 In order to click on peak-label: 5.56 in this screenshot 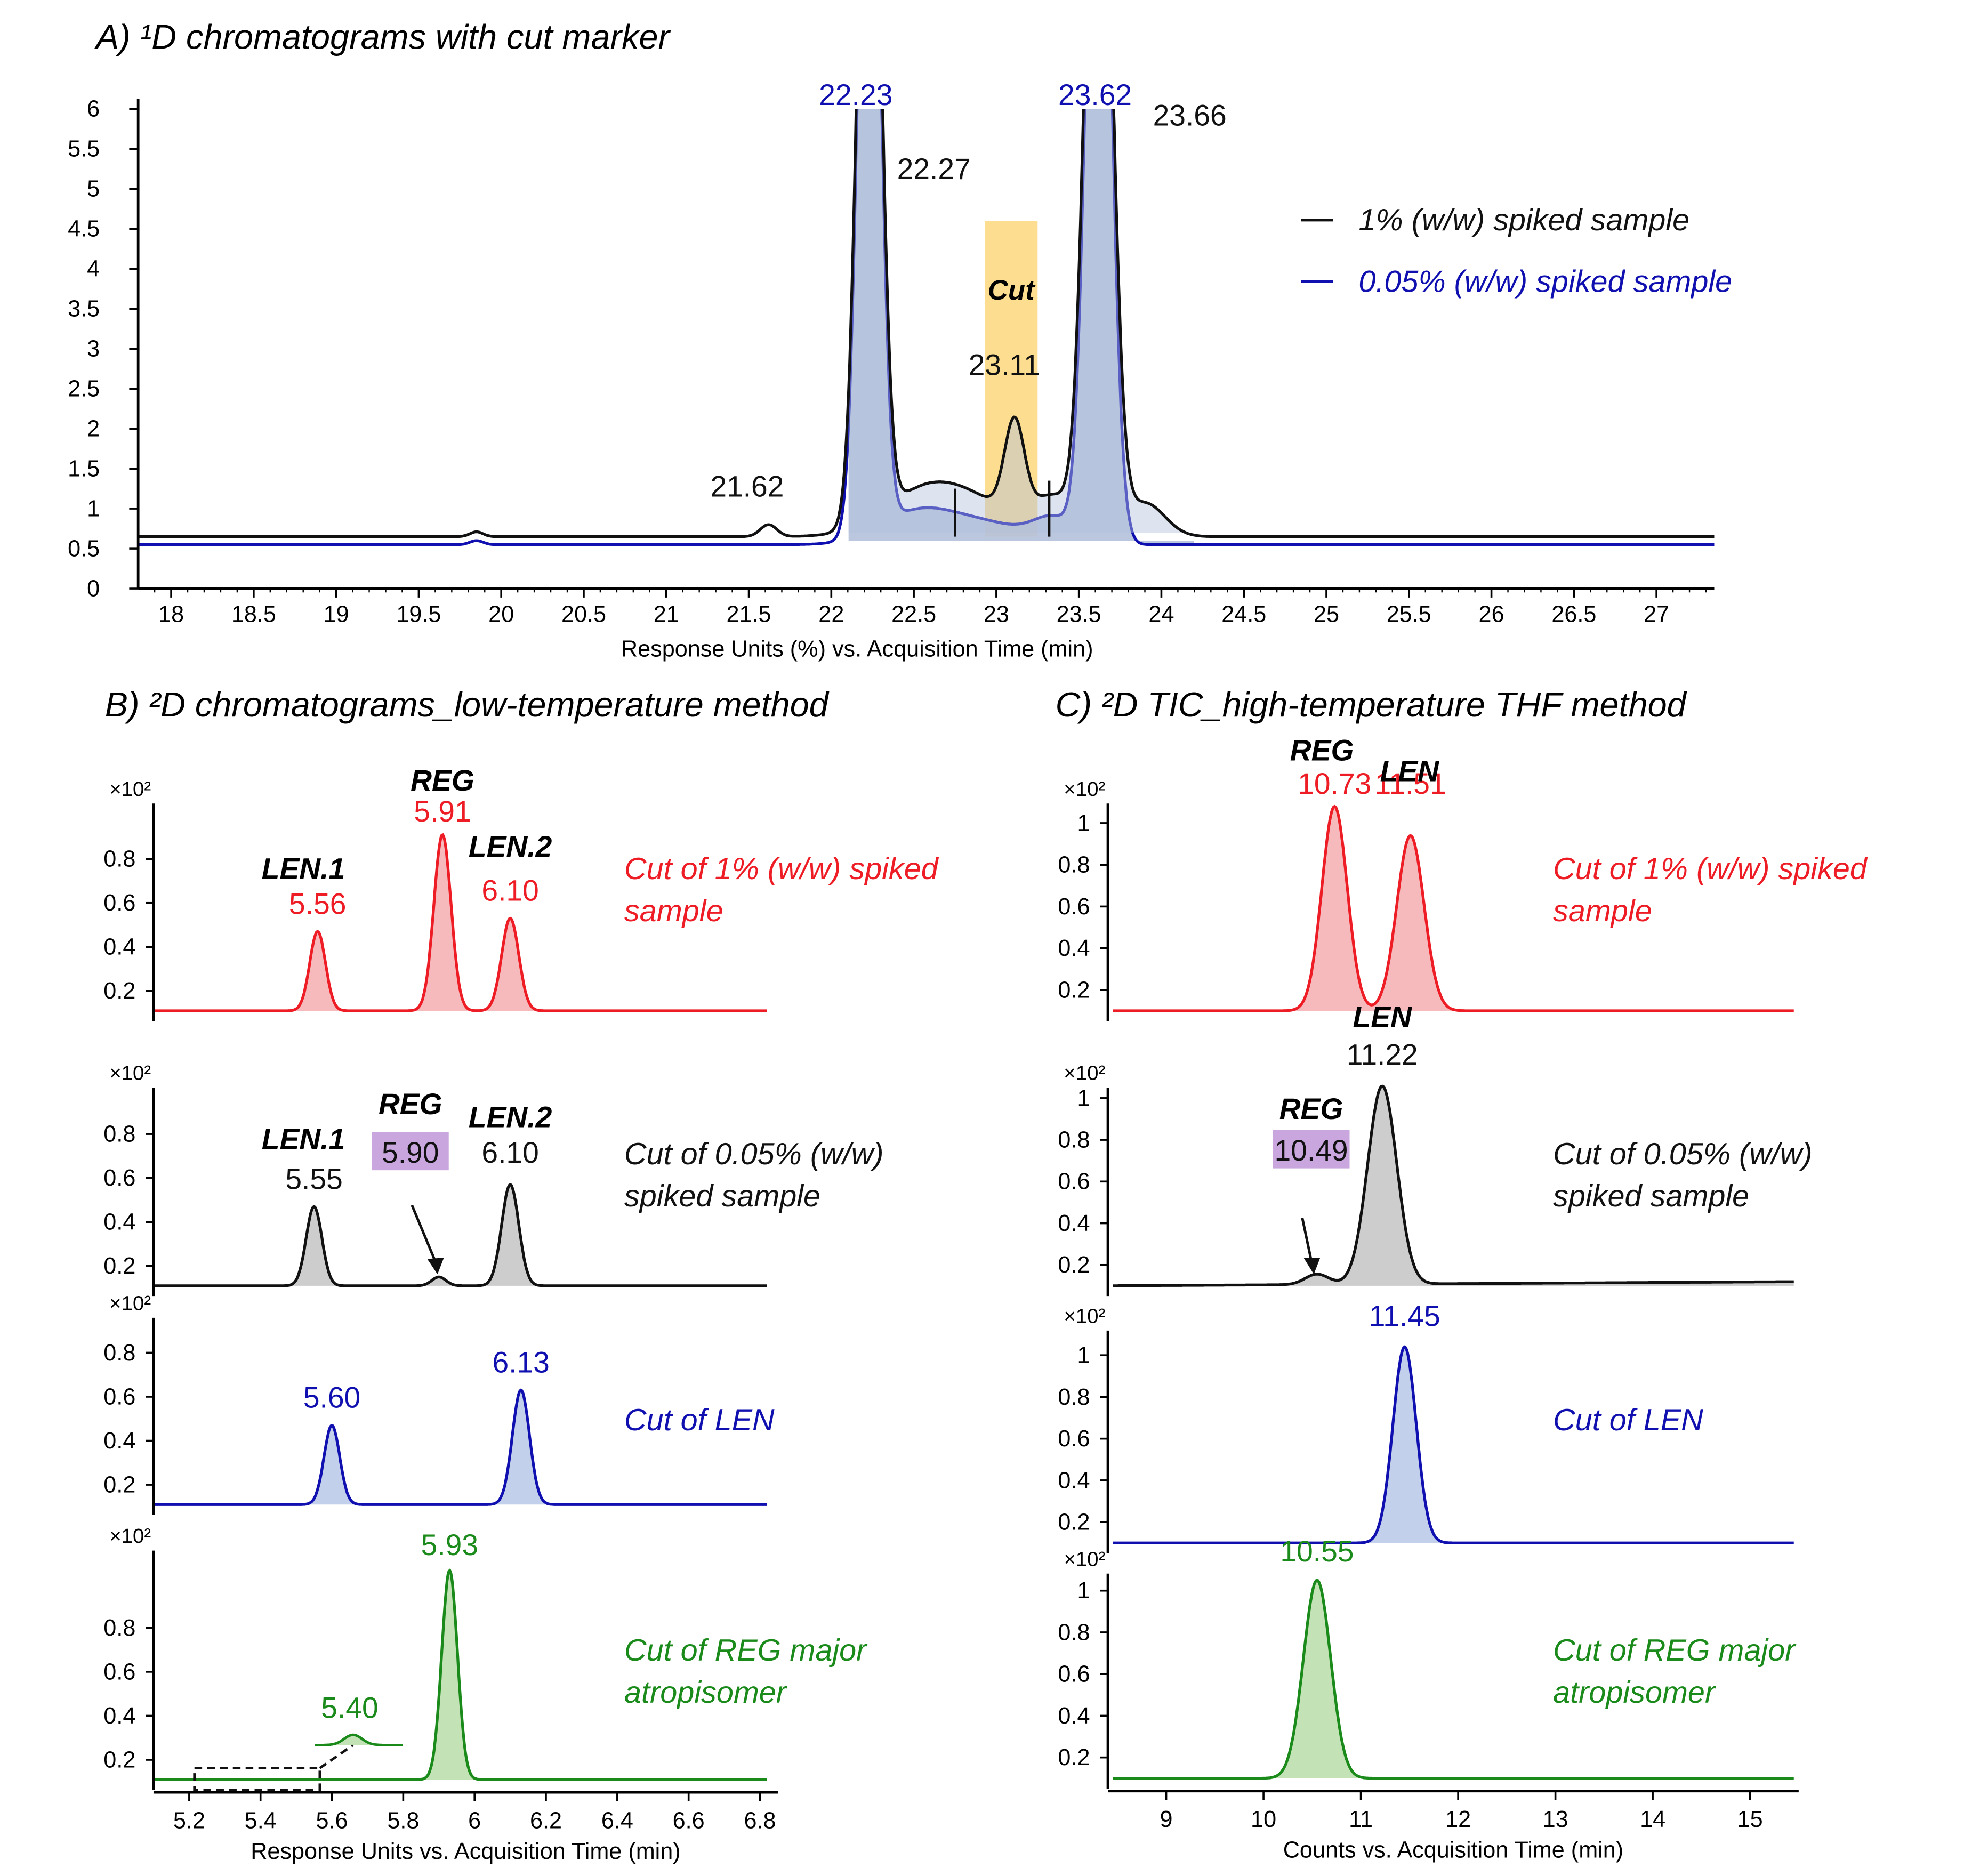, I will do `click(317, 903)`.